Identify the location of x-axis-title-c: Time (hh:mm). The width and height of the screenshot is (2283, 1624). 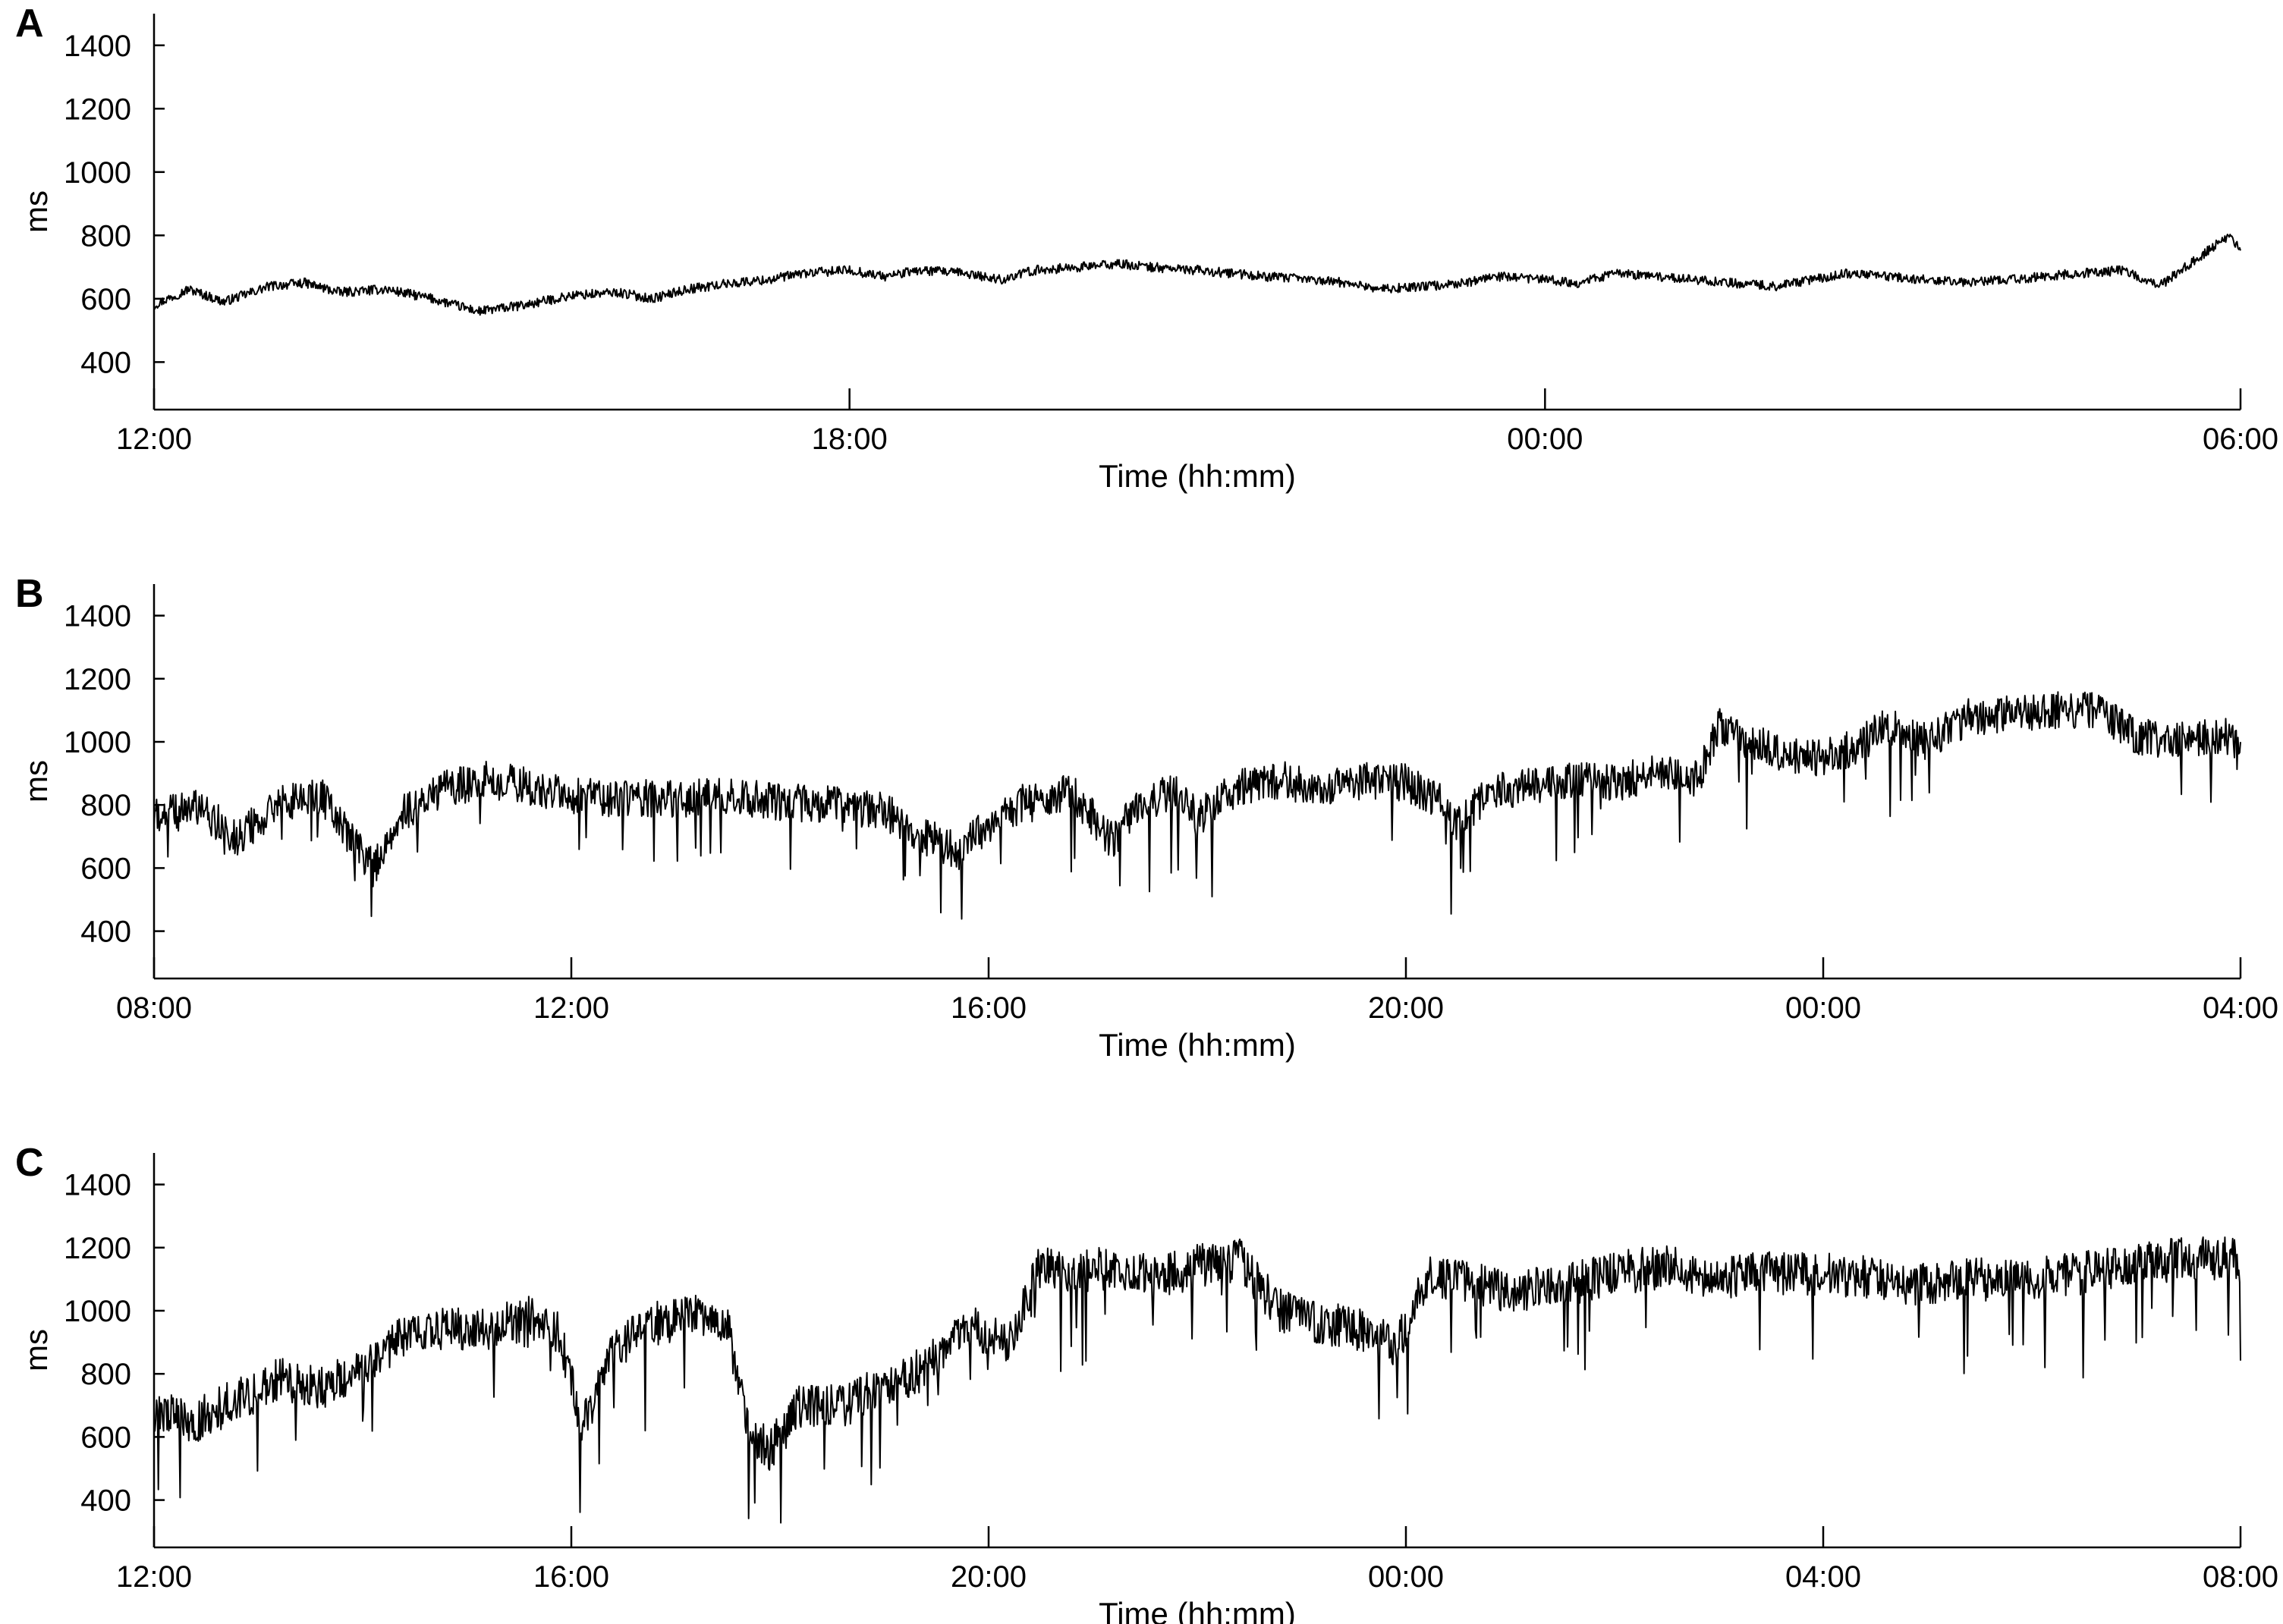
(1197, 1610).